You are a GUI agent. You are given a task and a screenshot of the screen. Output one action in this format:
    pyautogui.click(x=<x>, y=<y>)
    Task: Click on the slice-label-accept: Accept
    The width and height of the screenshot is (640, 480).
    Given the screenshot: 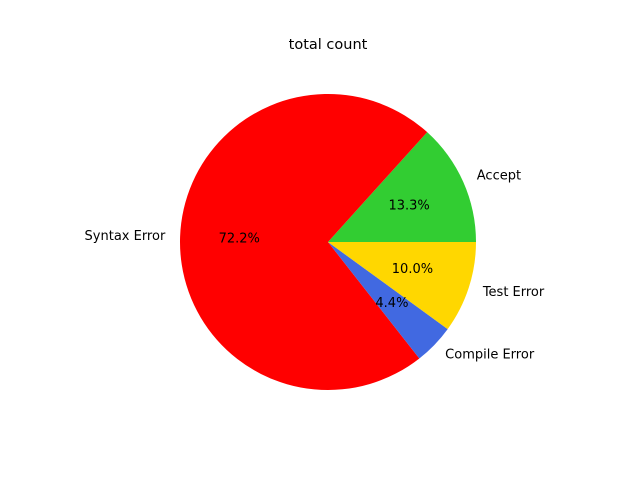 What is the action you would take?
    pyautogui.click(x=499, y=175)
    